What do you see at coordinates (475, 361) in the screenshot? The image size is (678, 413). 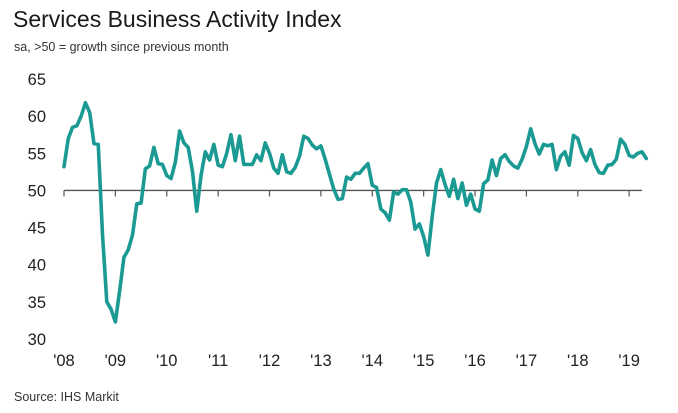 I see `x-tick-label: '16` at bounding box center [475, 361].